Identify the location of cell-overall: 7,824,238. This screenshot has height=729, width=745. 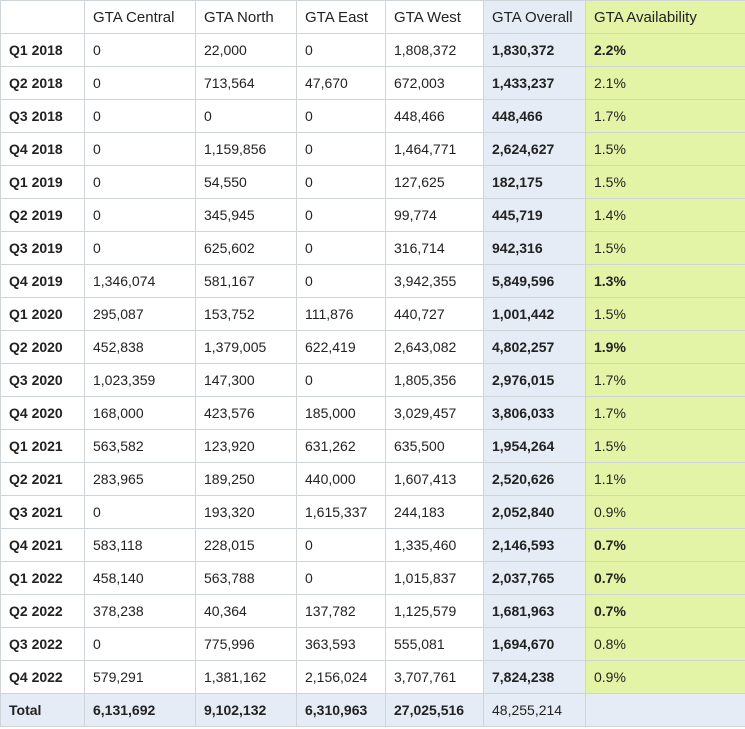
(534, 677).